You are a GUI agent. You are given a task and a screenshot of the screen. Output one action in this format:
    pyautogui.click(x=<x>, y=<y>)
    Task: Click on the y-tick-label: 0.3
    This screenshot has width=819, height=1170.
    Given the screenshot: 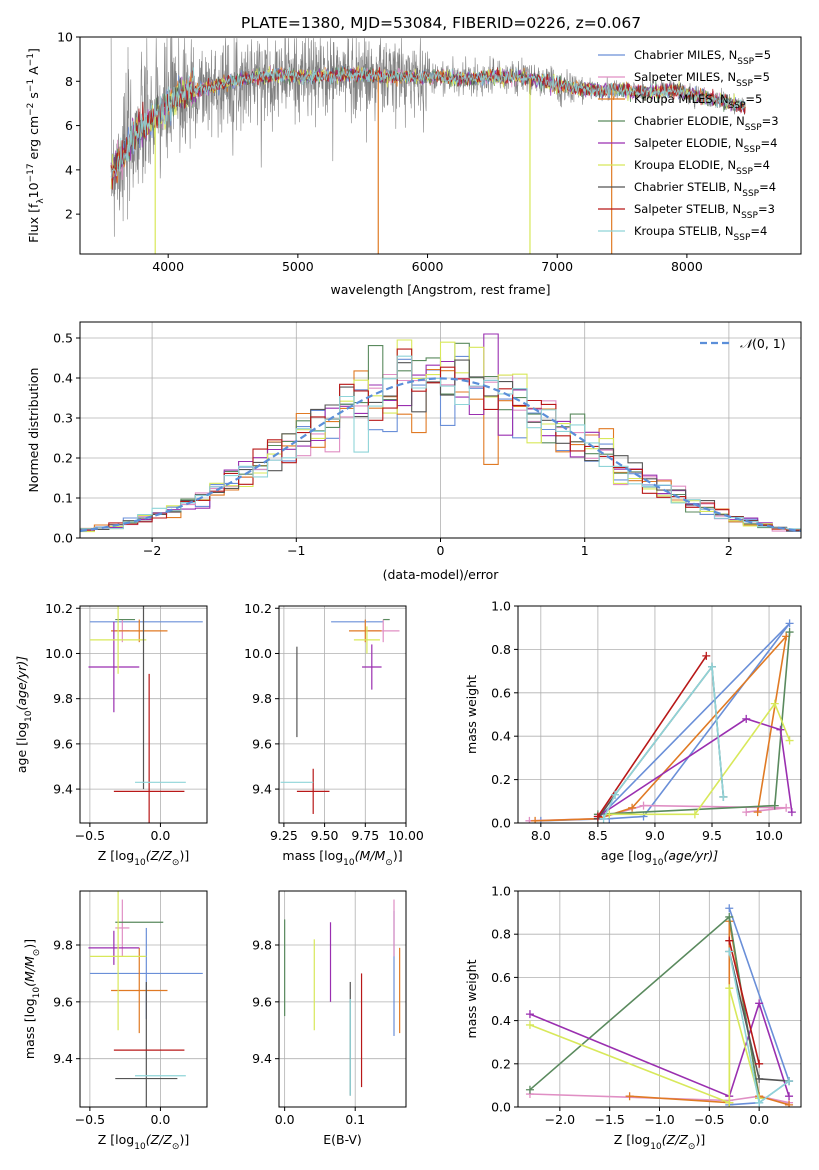 What is the action you would take?
    pyautogui.click(x=63, y=418)
    